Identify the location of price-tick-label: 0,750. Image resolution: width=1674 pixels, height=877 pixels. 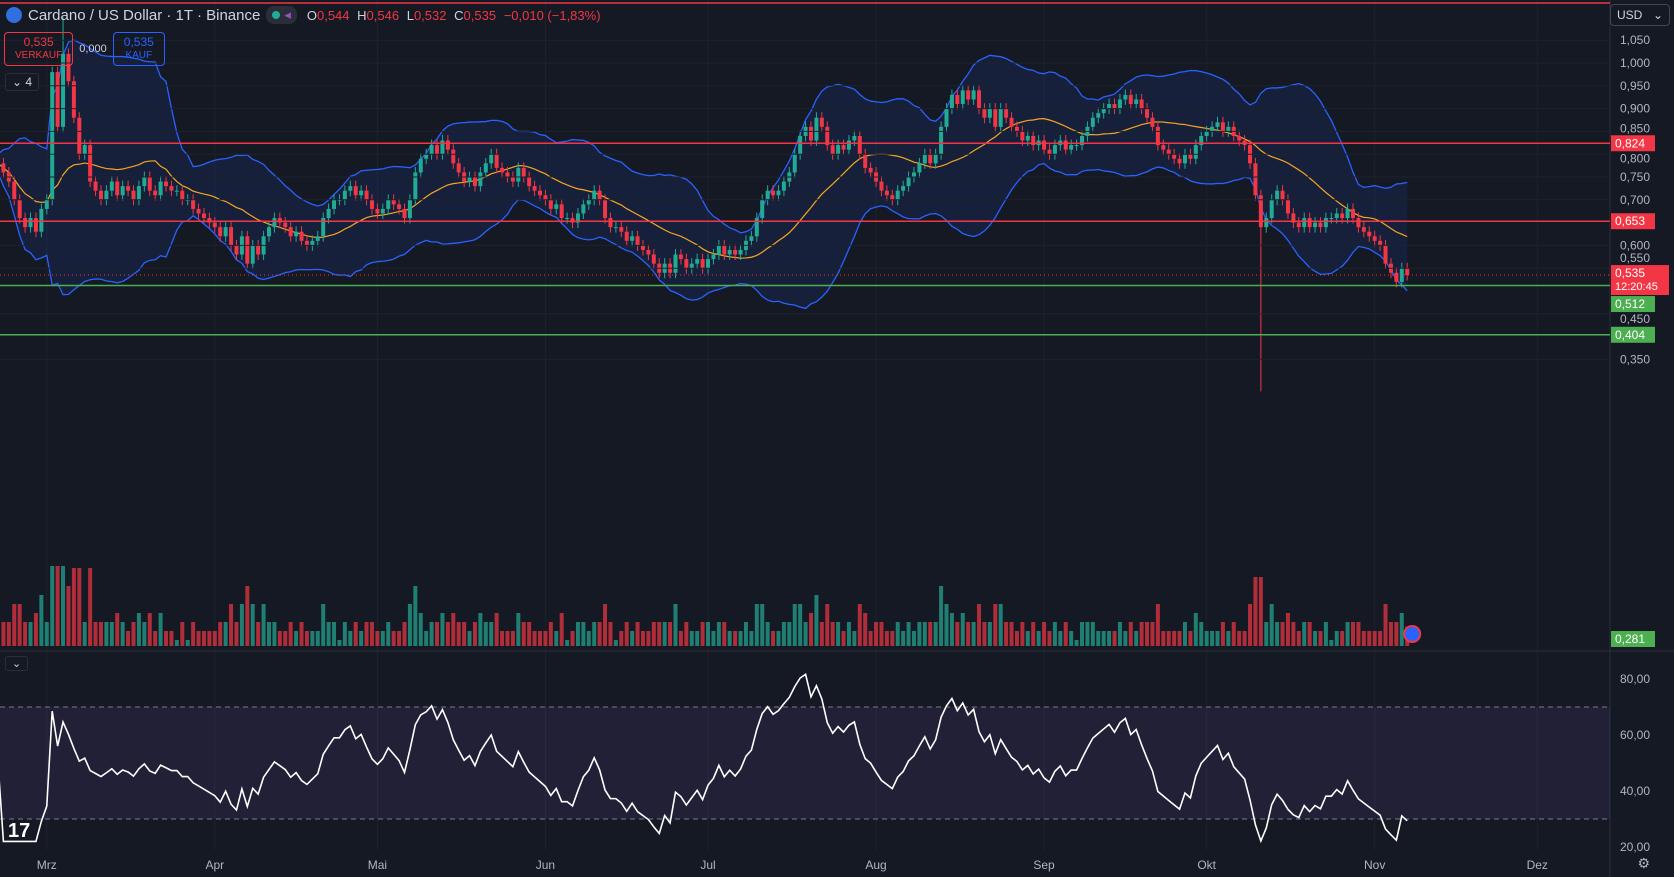
(1635, 177).